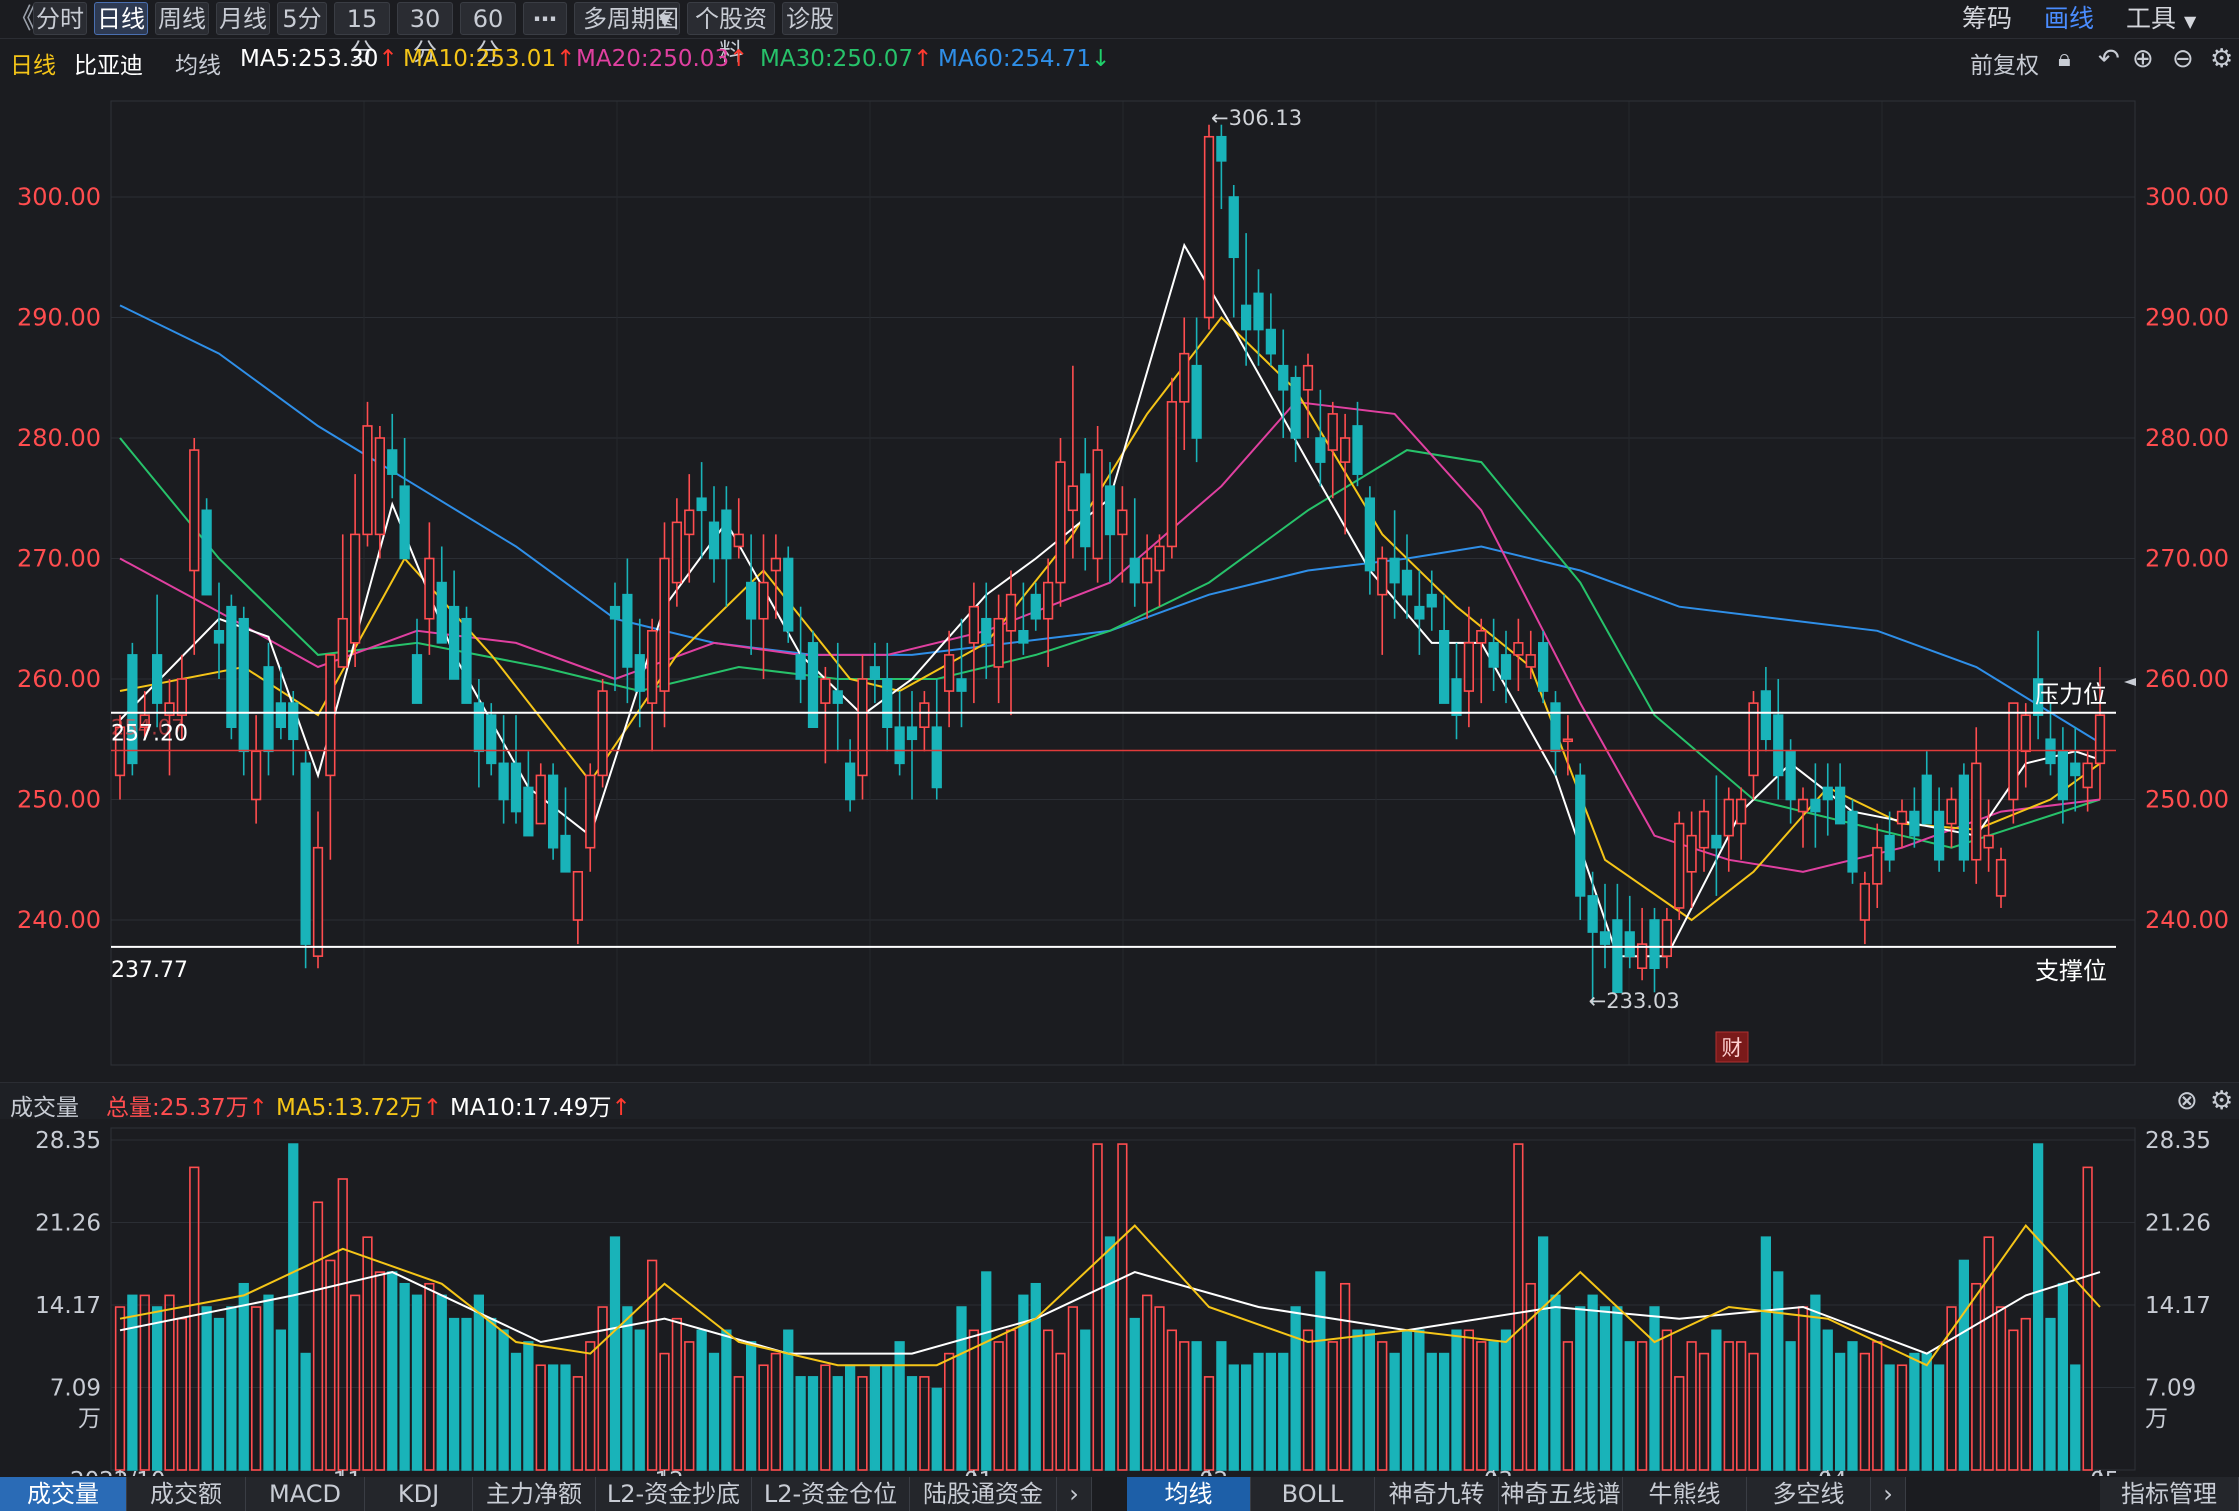 The image size is (2239, 1511). What do you see at coordinates (983, 1494) in the screenshot?
I see `indicator-tab: 陆股通资金` at bounding box center [983, 1494].